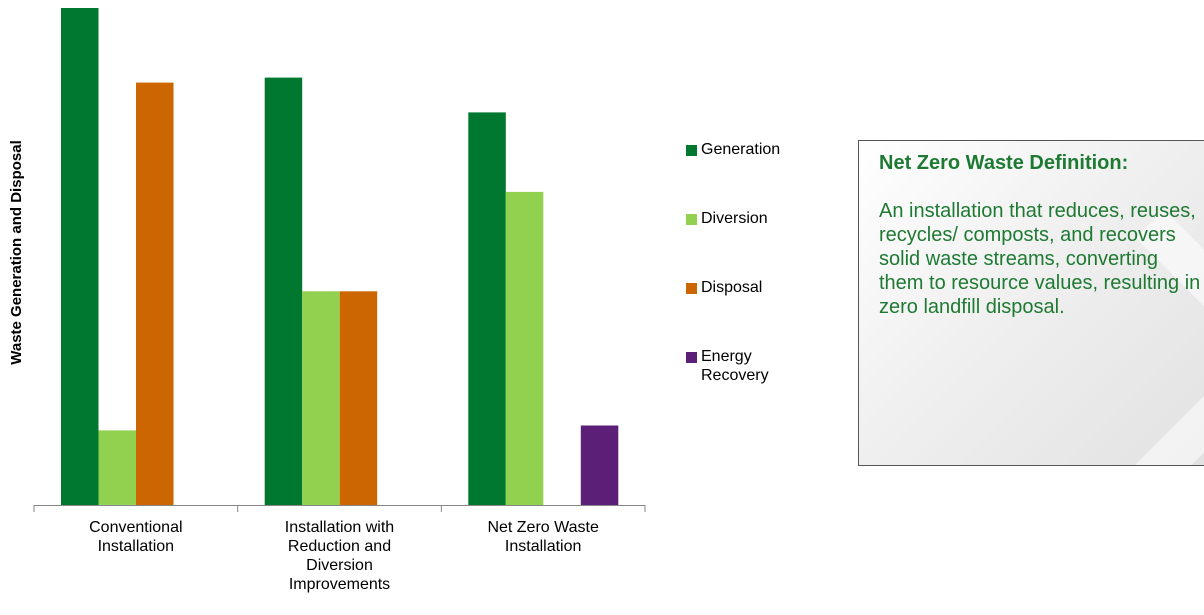 The height and width of the screenshot is (615, 1204). What do you see at coordinates (735, 375) in the screenshot?
I see `legend-label-line: Recovery` at bounding box center [735, 375].